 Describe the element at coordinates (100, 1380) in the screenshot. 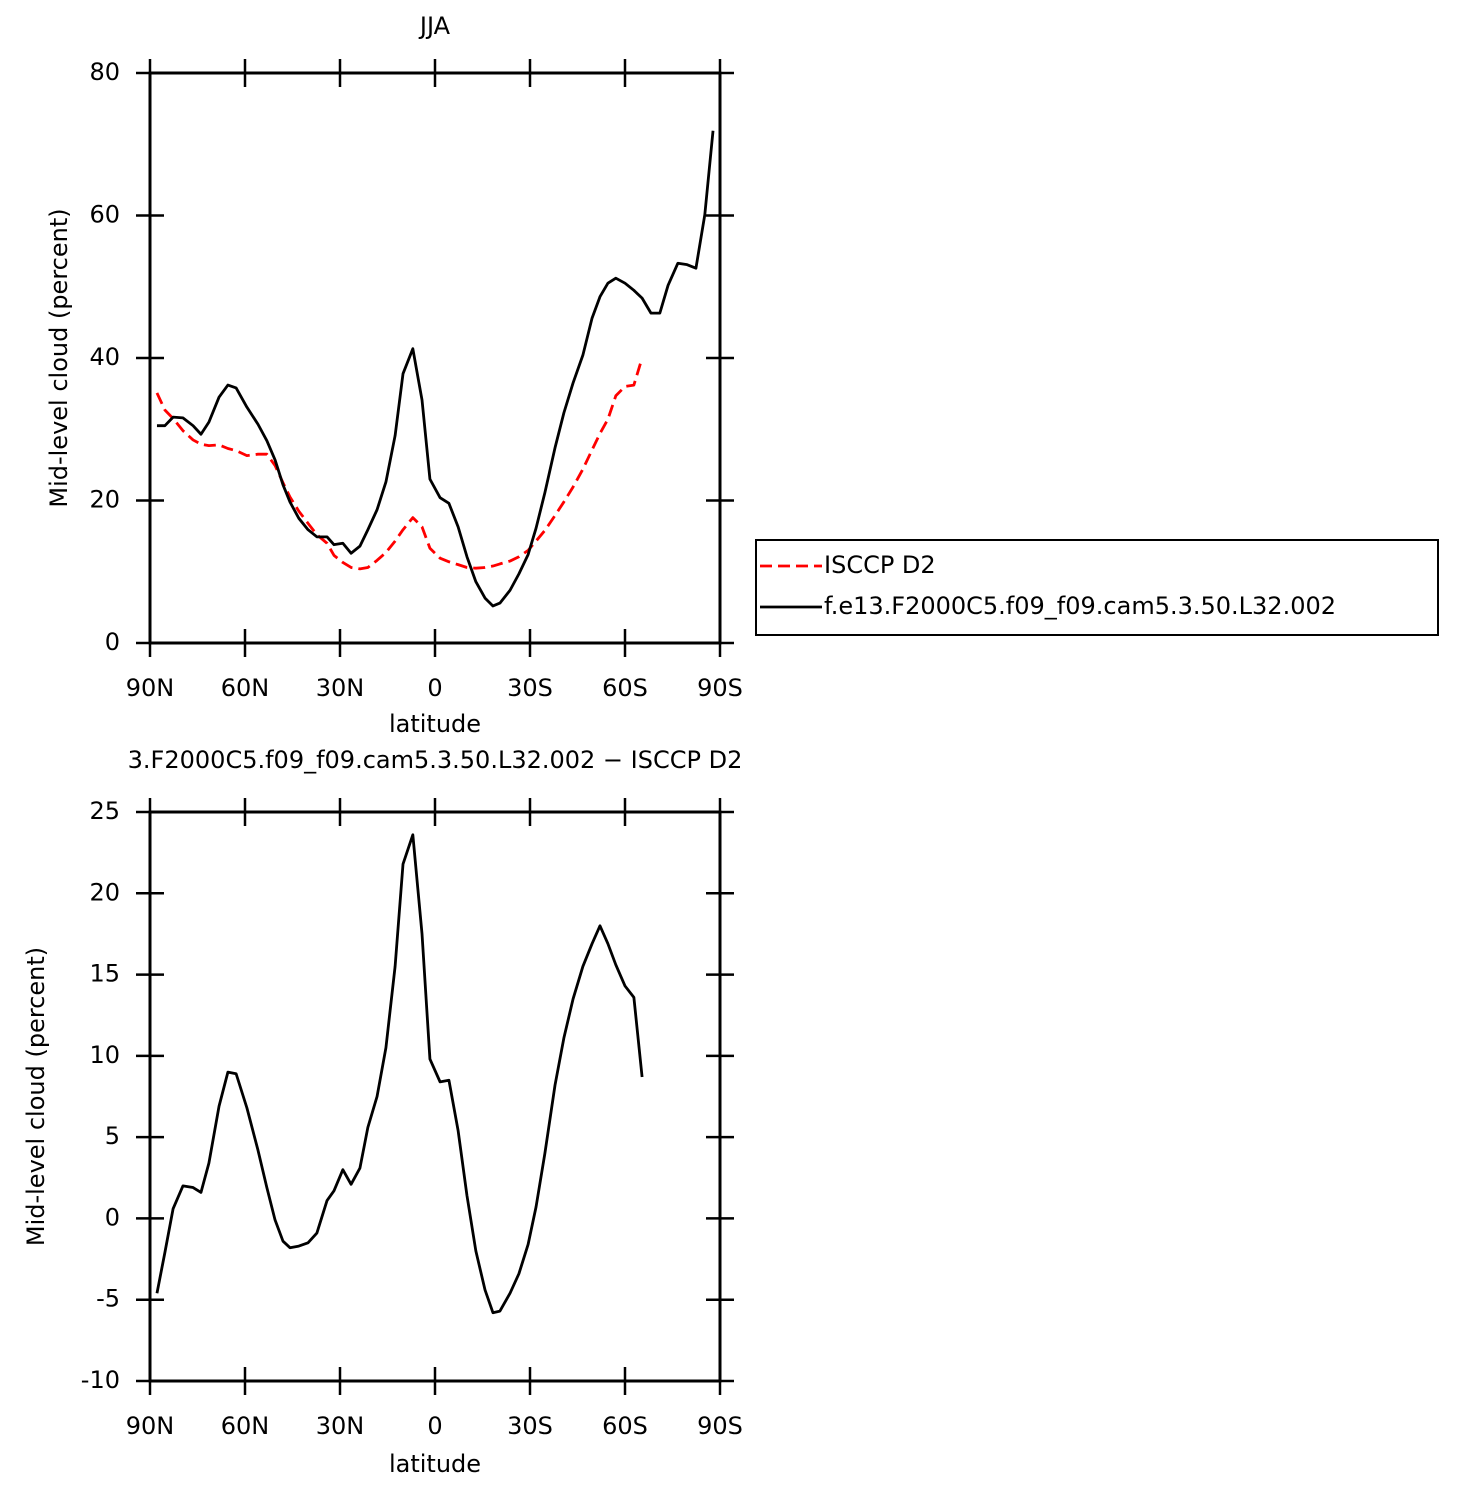

I see `y-tick-label: -10` at that location.